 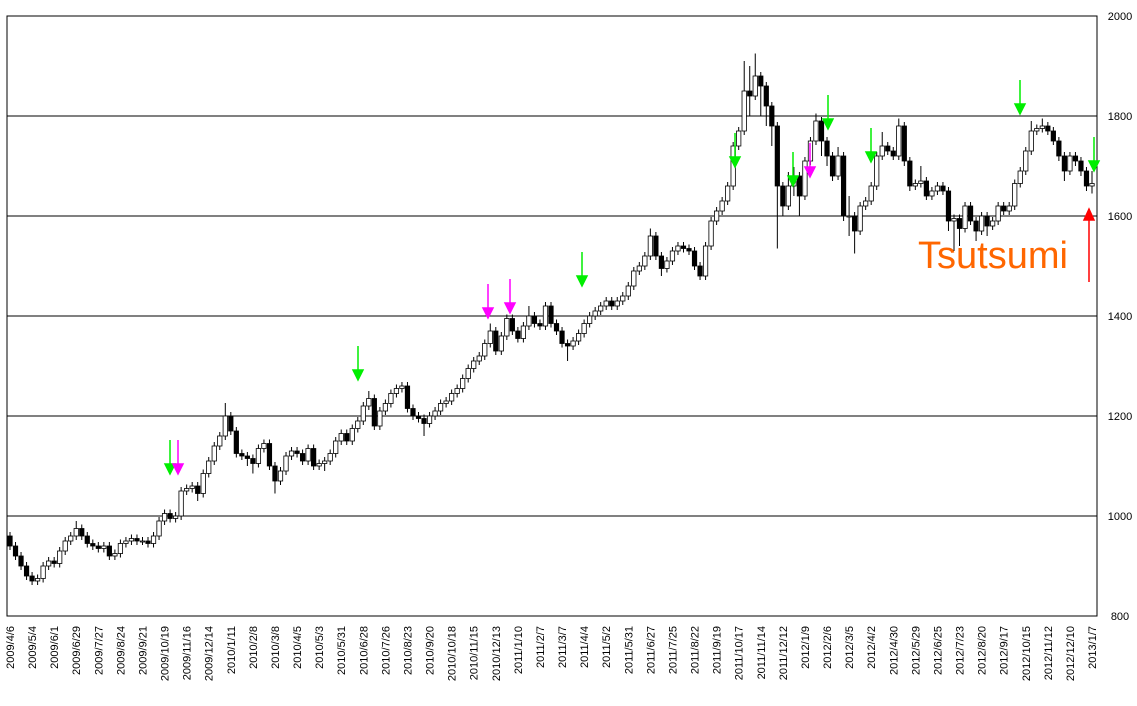 I want to click on x-tick-label: 2011/6/27, so click(x=651, y=650).